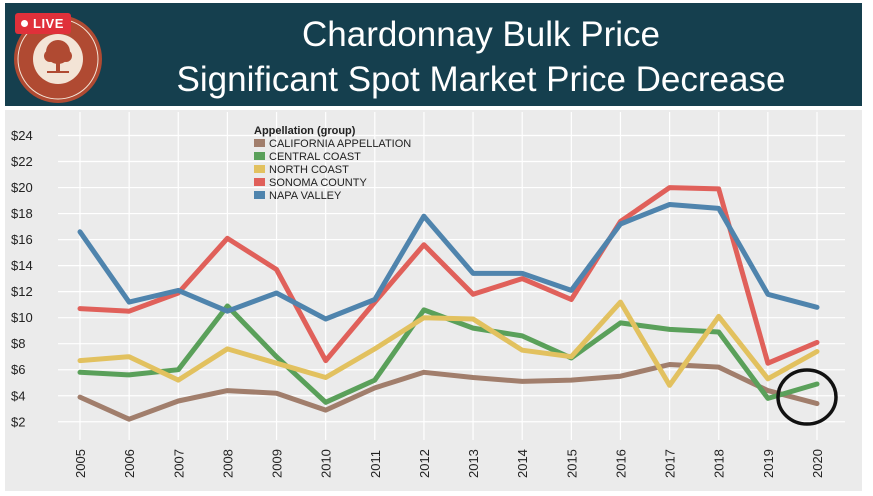  Describe the element at coordinates (178, 463) in the screenshot. I see `x-tick-label: 2007` at that location.